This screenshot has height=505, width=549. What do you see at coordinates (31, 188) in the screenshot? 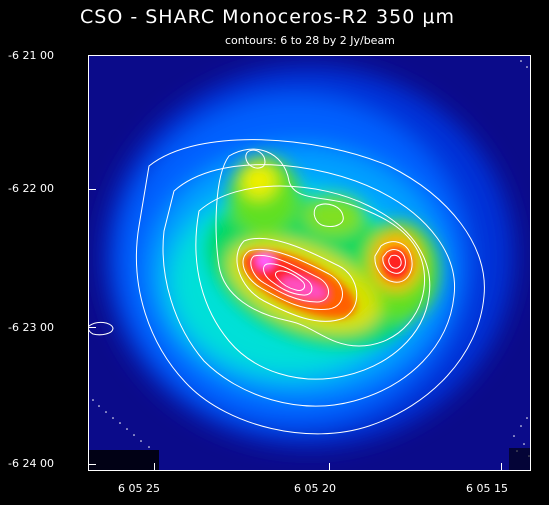
I see `y-tick-label: -6 22 00` at bounding box center [31, 188].